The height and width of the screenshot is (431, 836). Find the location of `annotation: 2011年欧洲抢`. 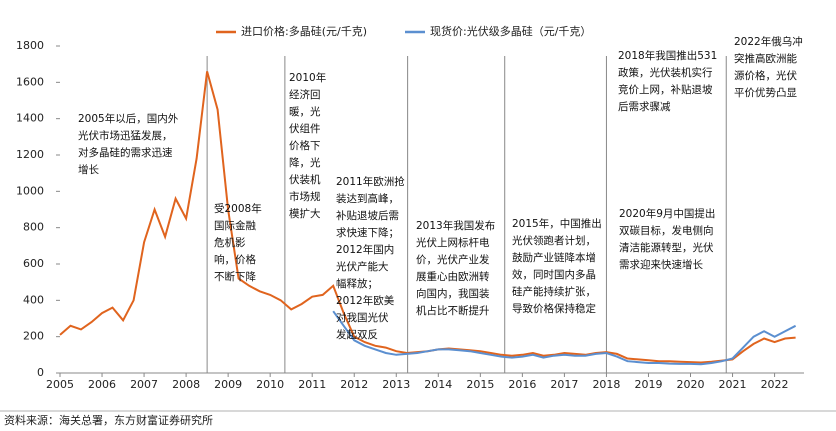

annotation: 2011年欧洲抢 is located at coordinates (370, 181).